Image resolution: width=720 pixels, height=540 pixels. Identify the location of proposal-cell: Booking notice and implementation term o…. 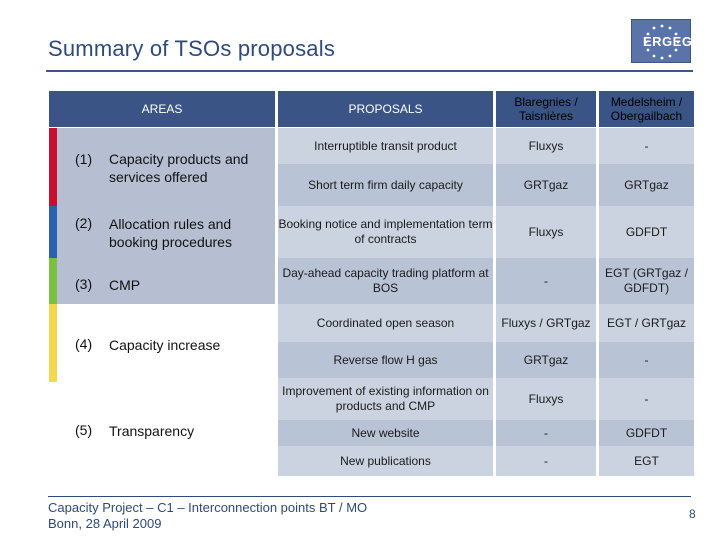
(385, 231).